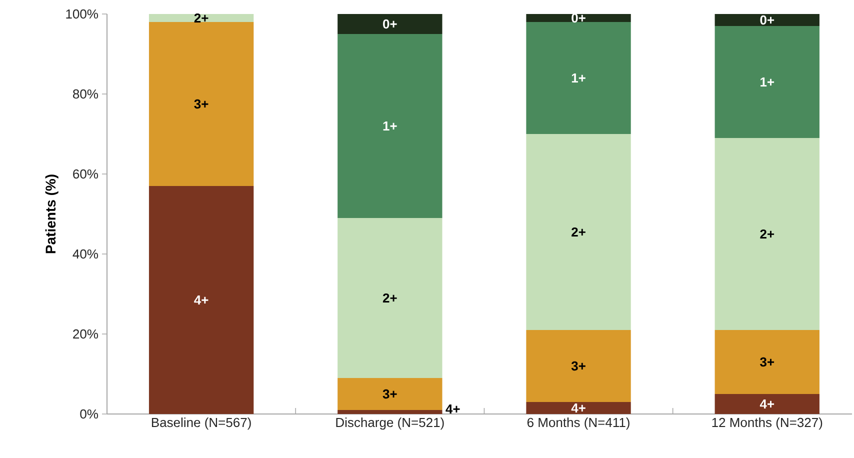 The image size is (854, 458). Describe the element at coordinates (201, 424) in the screenshot. I see `x-tick-label: Baseline (N=567)` at that location.